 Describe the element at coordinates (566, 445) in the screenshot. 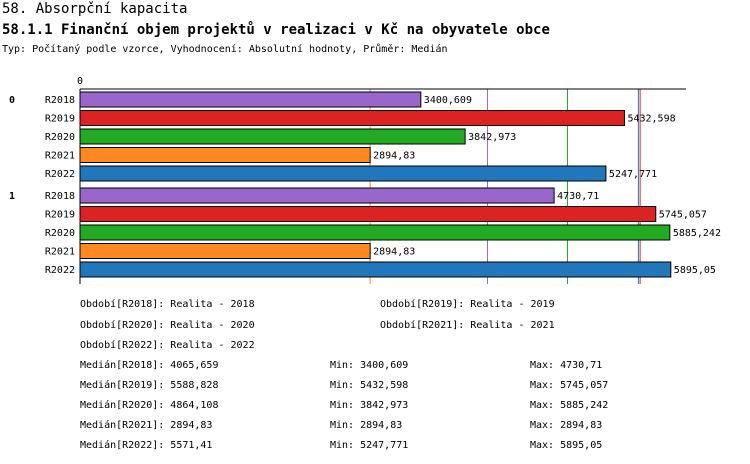

I see `max-r2022: Max: 5895,05` at that location.